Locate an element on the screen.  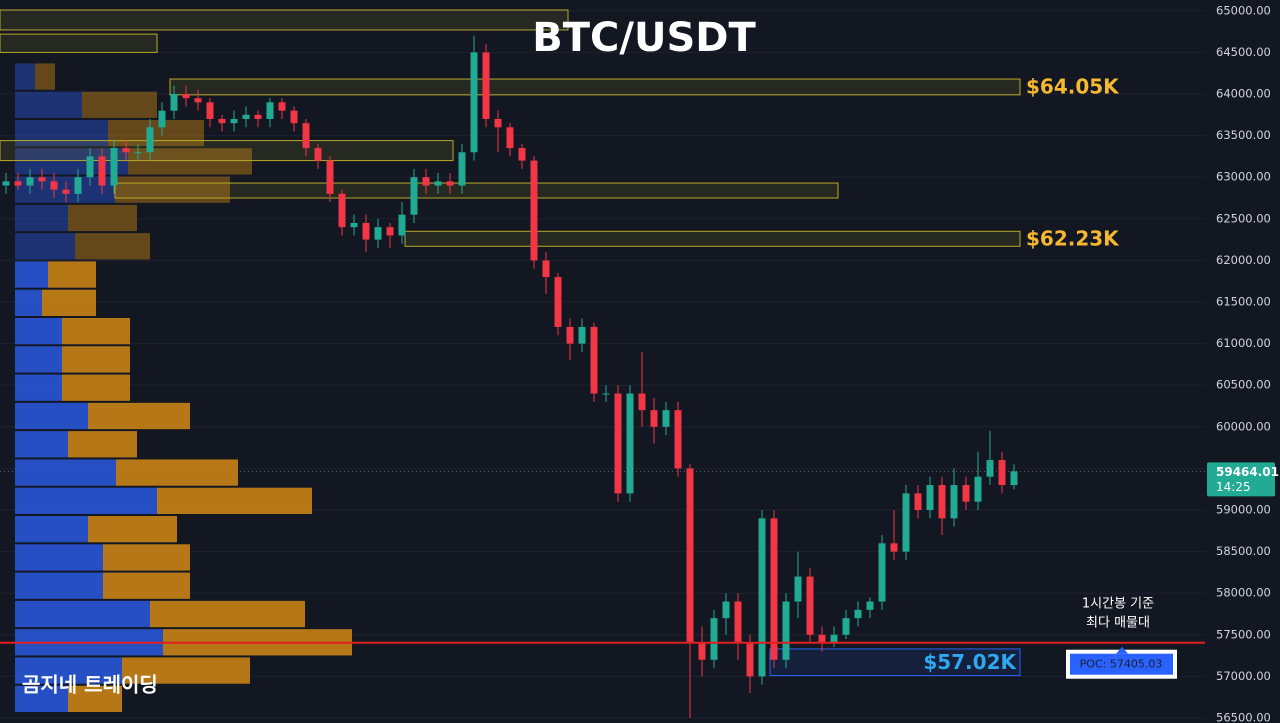
annotation-line: 1시간봉 기준 is located at coordinates (1118, 604).